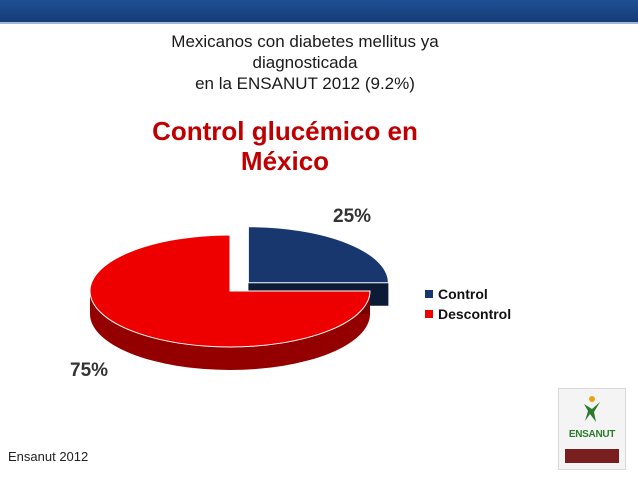  What do you see at coordinates (318, 255) in the screenshot?
I see `pie-slice-control` at bounding box center [318, 255].